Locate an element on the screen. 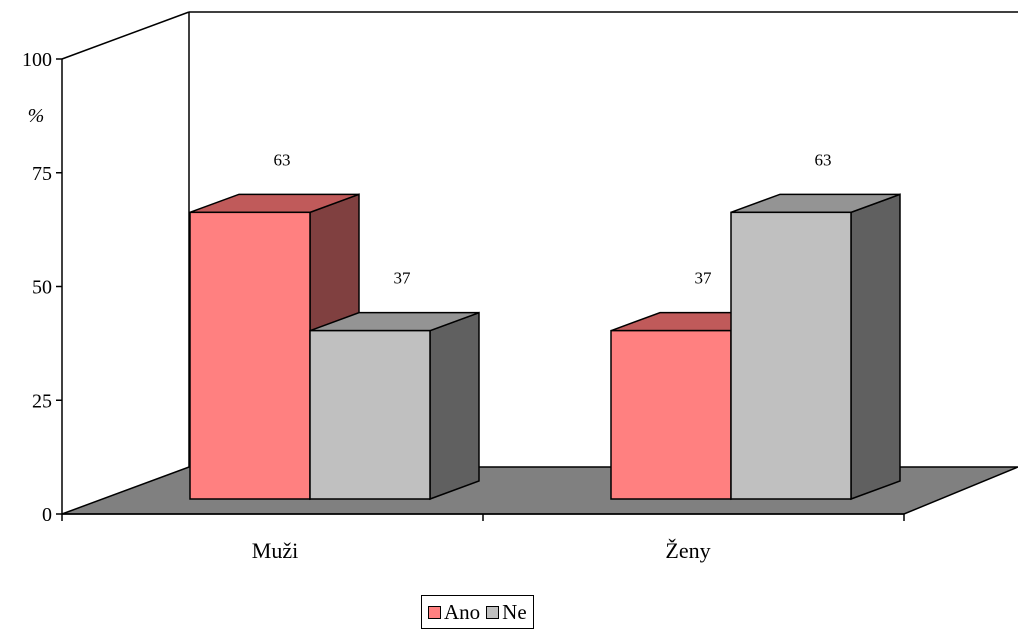  legend-label-ne: Ne is located at coordinates (514, 611).